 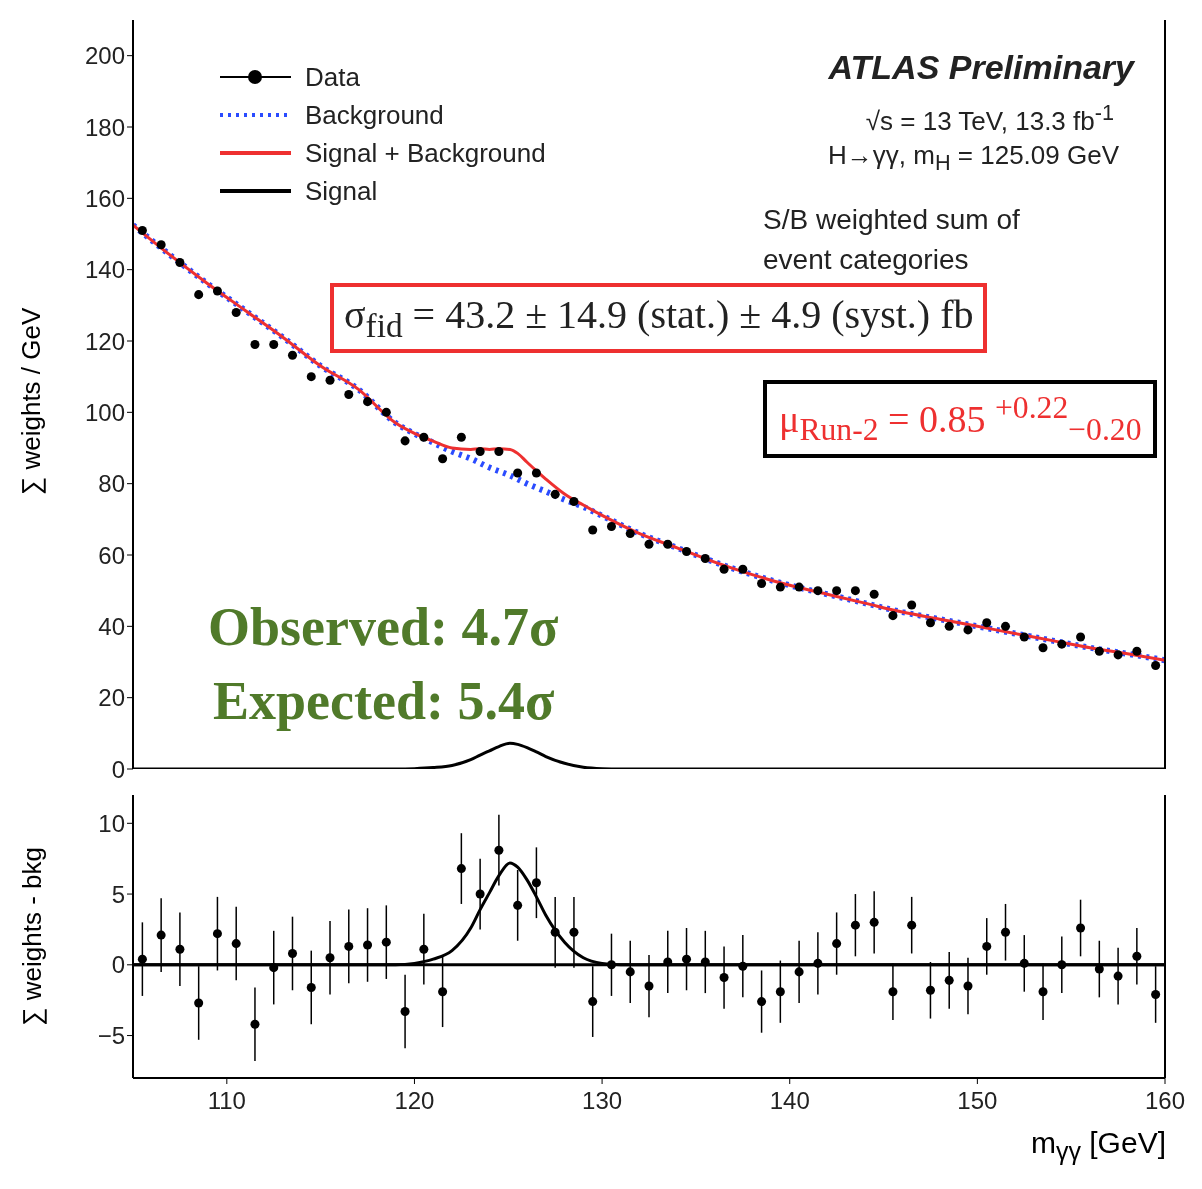 What do you see at coordinates (118, 894) in the screenshot?
I see `y-tick-label: 5` at bounding box center [118, 894].